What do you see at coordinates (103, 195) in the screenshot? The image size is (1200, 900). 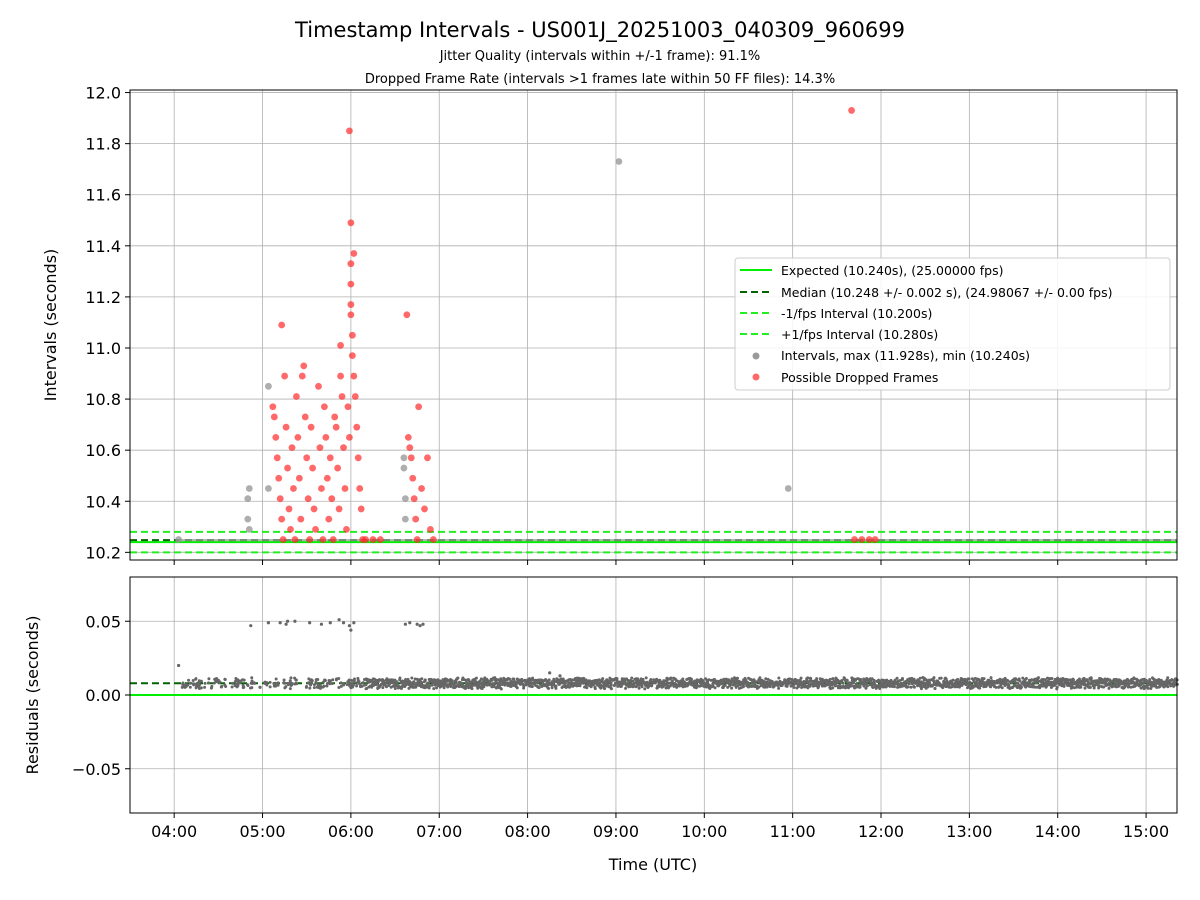 I see `top-y-tick-label: 11.6` at bounding box center [103, 195].